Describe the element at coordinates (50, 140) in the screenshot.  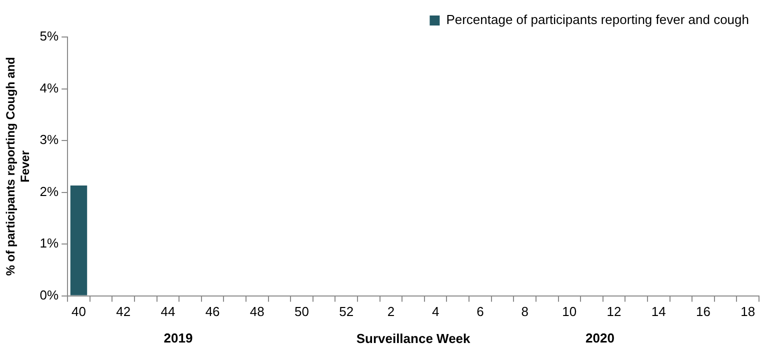
I see `y-tick-label: 3%` at that location.